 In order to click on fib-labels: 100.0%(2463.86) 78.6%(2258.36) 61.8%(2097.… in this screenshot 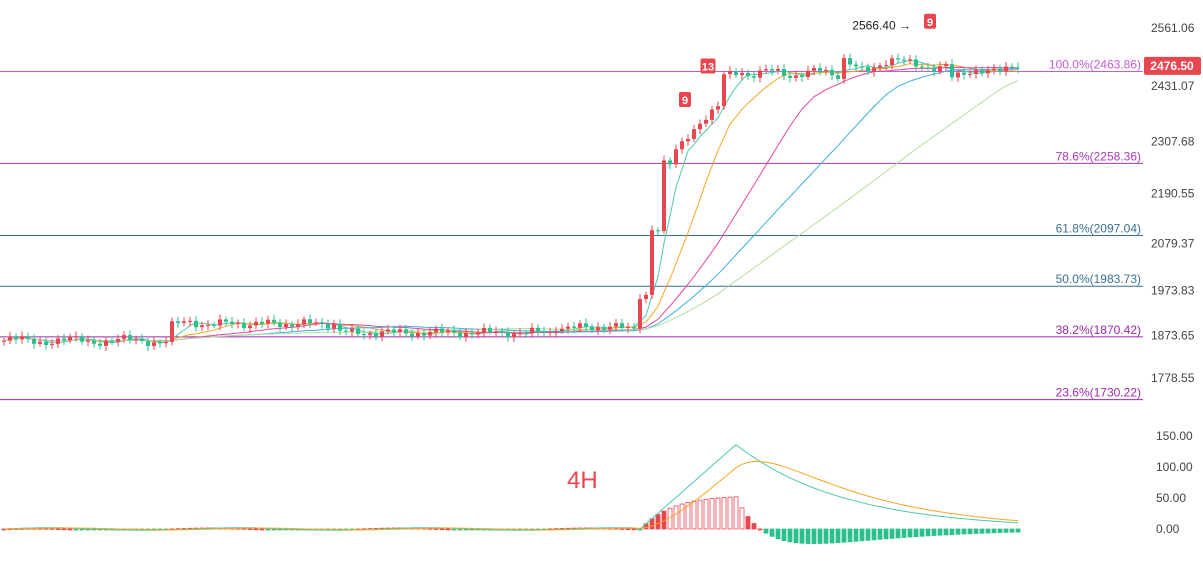, I will do `click(1095, 228)`.